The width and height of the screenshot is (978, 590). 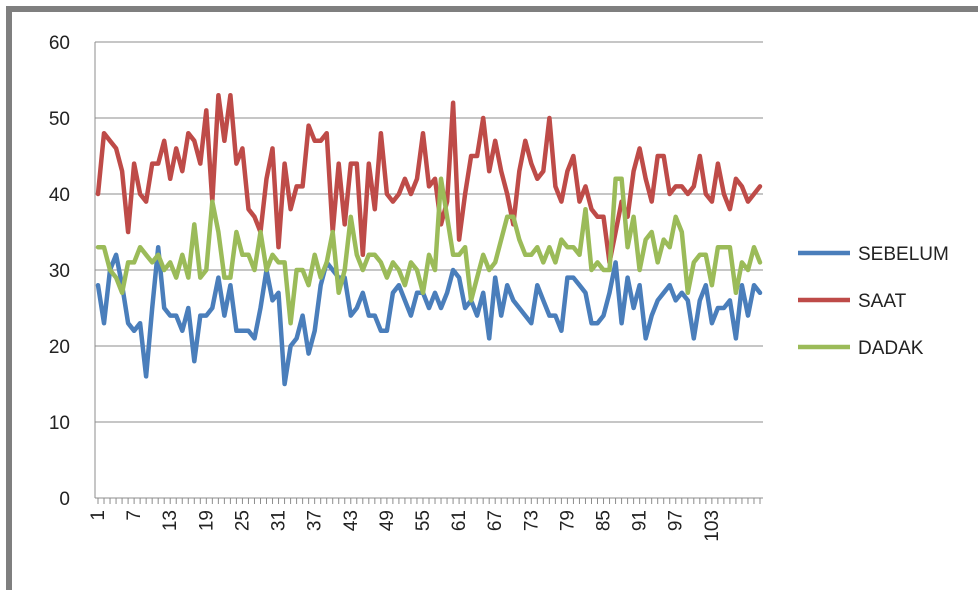 What do you see at coordinates (59, 43) in the screenshot?
I see `y-tick-label: 60` at bounding box center [59, 43].